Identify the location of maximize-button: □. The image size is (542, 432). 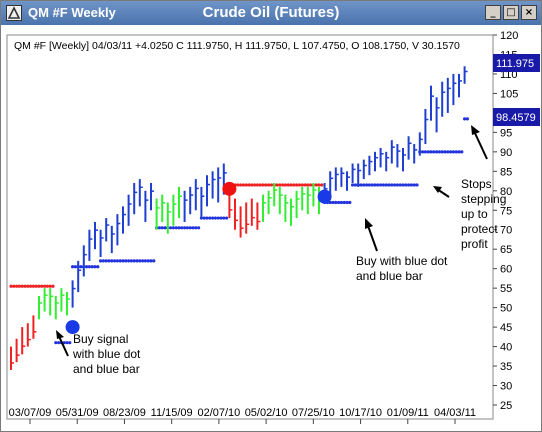
(511, 12).